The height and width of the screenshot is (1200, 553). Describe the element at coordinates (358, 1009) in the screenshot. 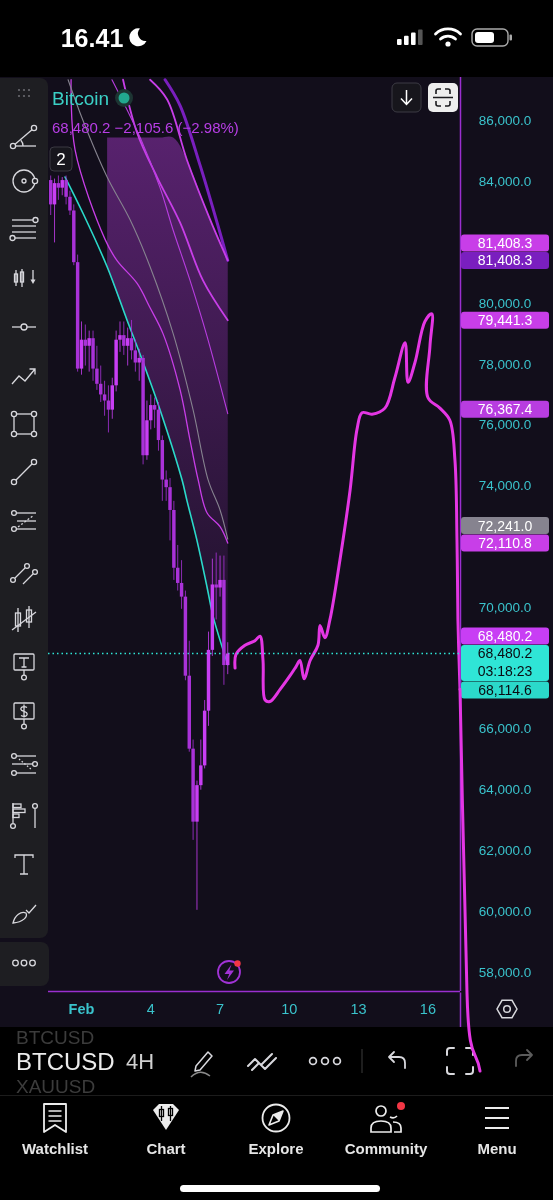

I see `x-tick-label: 13` at that location.